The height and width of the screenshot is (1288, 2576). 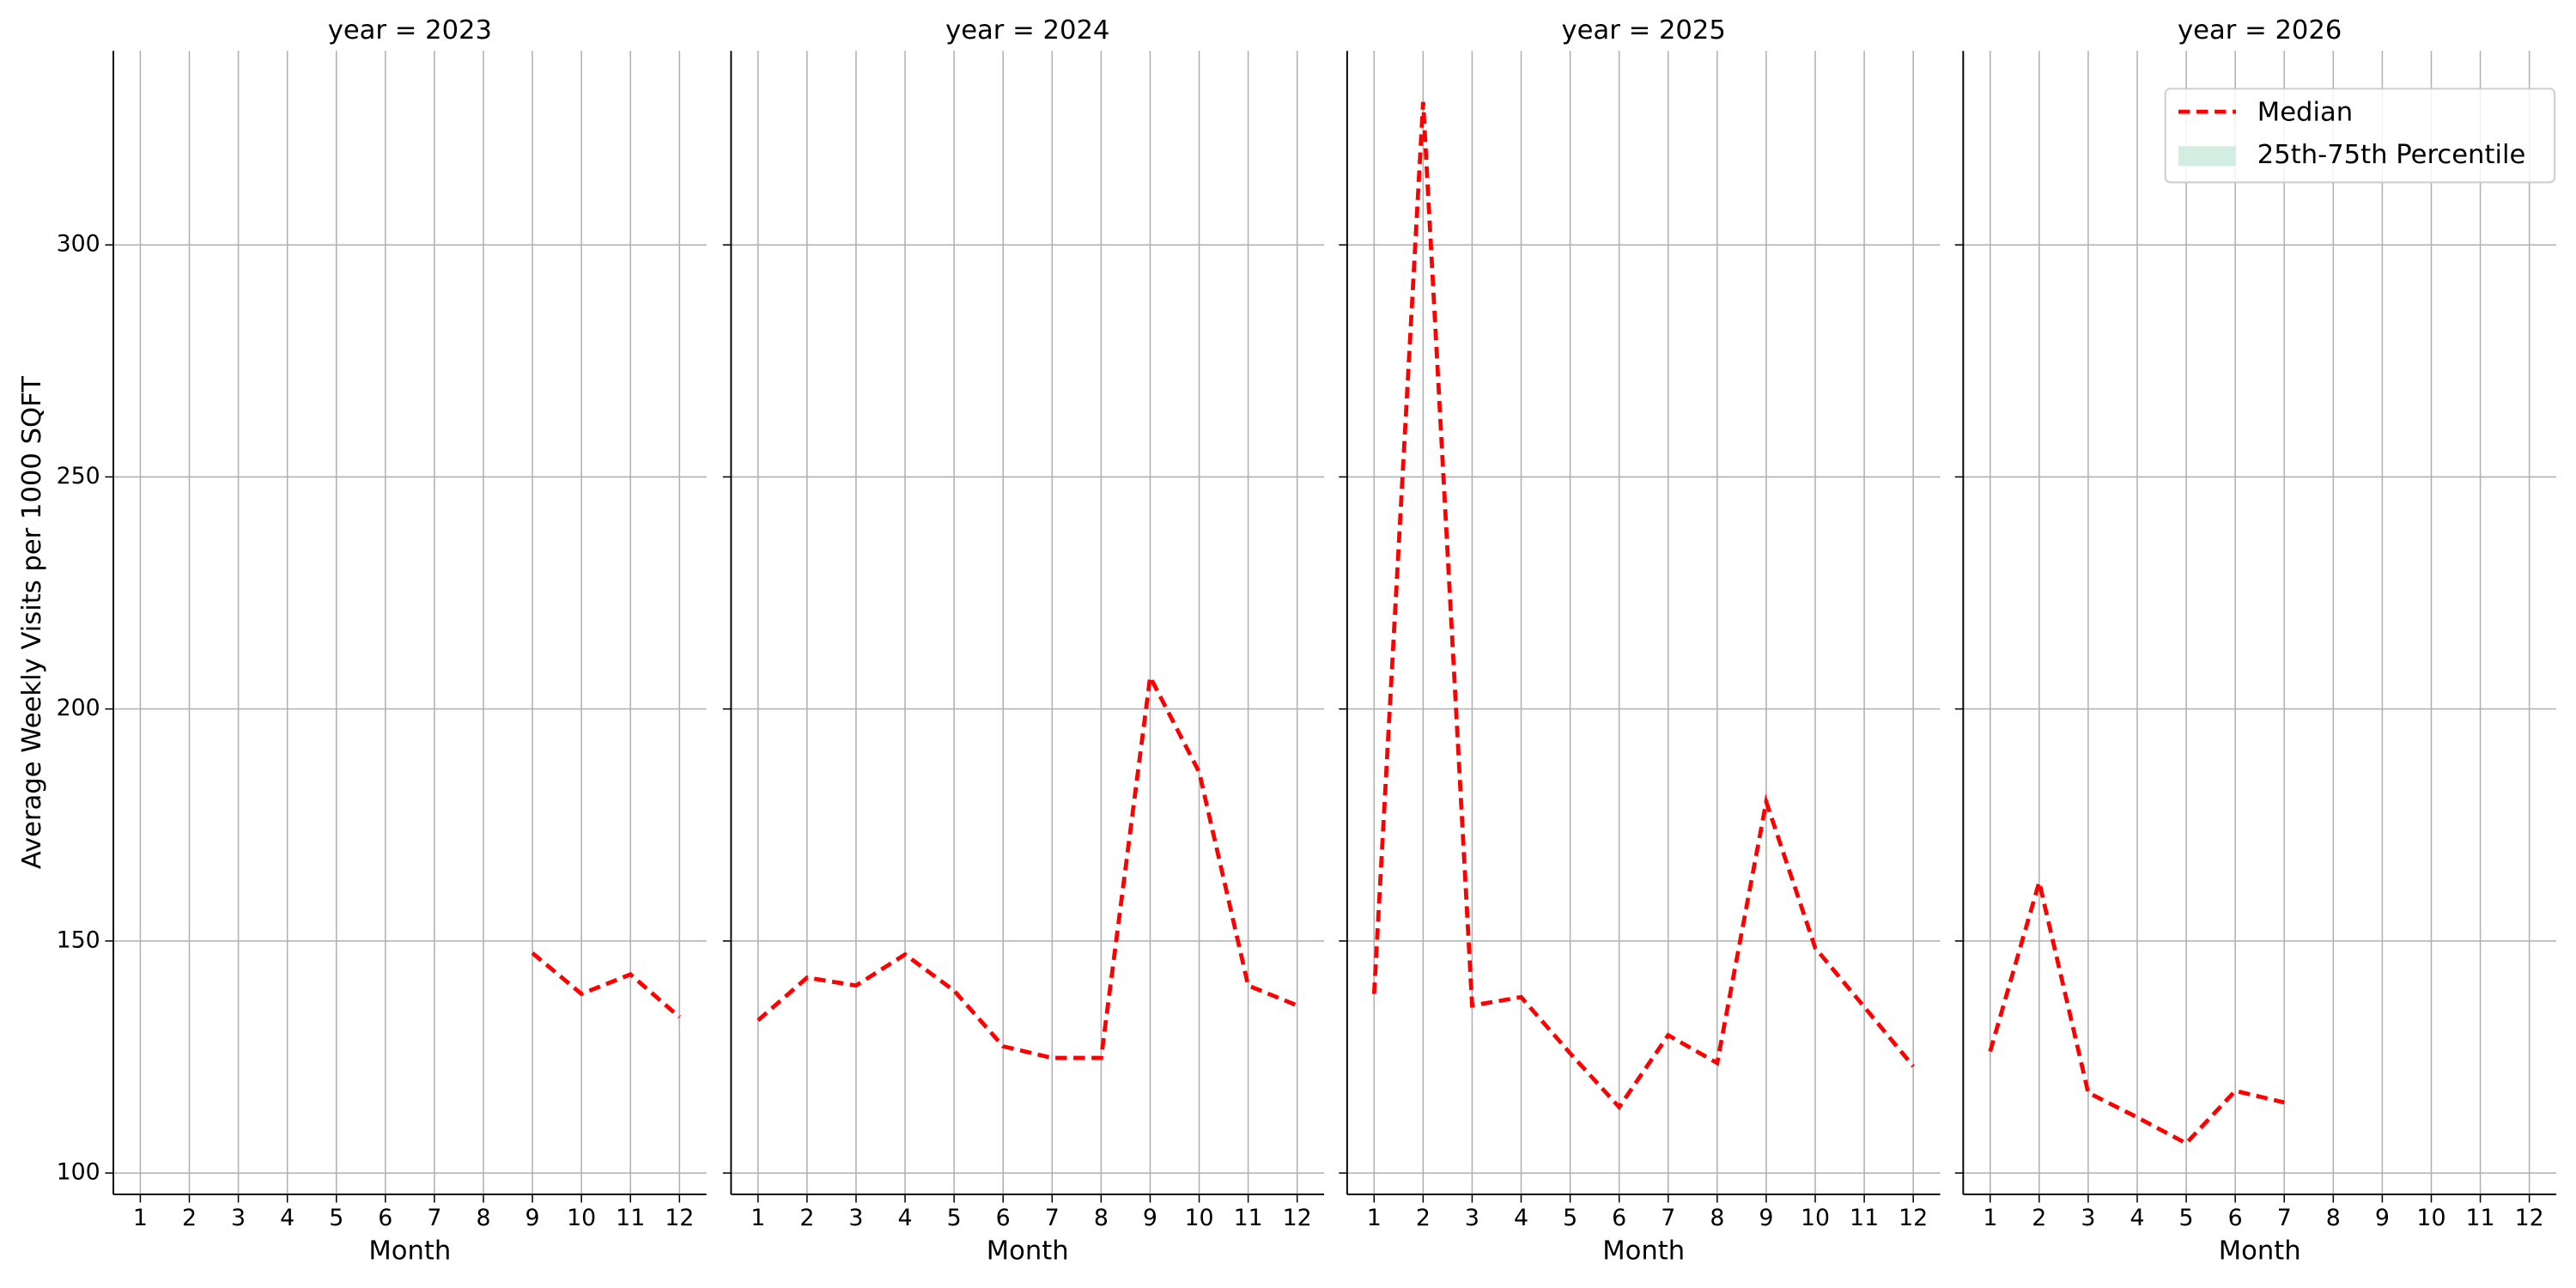 I want to click on panel-title: year = 2026, so click(x=2260, y=31).